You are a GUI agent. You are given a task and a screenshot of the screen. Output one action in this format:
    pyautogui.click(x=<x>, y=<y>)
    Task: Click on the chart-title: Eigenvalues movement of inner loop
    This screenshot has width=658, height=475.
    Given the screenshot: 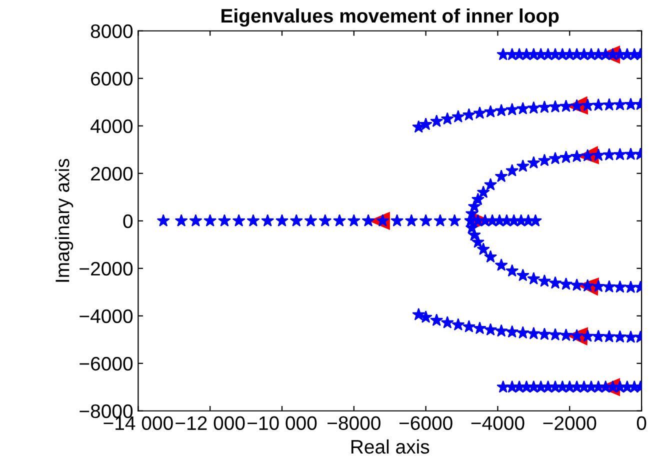 What is the action you would take?
    pyautogui.click(x=390, y=17)
    